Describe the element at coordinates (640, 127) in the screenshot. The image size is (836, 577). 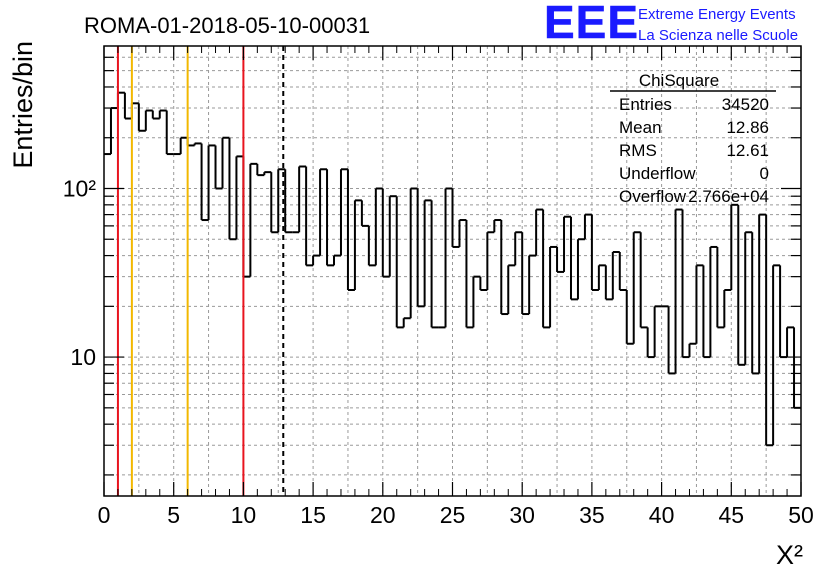
I see `stats-label-mean: Mean` at that location.